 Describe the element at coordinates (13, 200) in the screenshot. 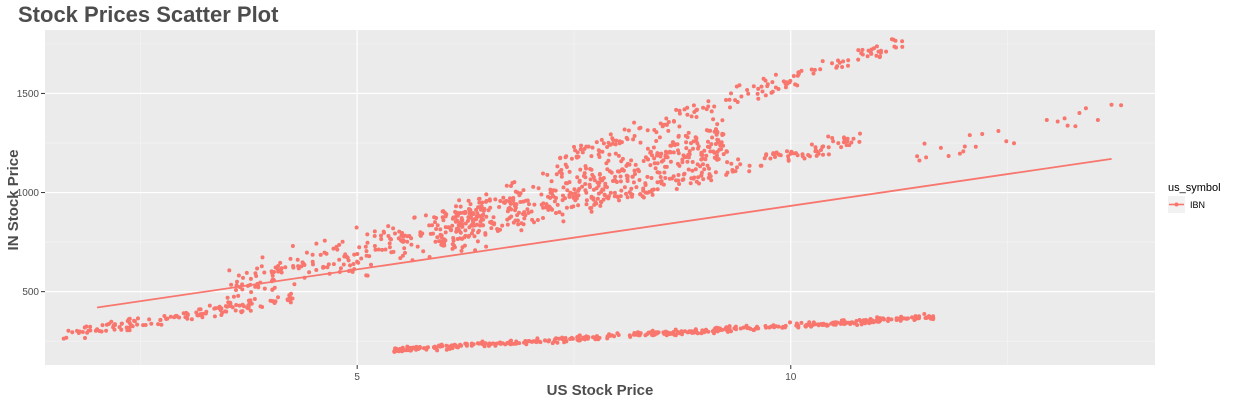

I see `y-axis-title: IN Stock Price` at that location.